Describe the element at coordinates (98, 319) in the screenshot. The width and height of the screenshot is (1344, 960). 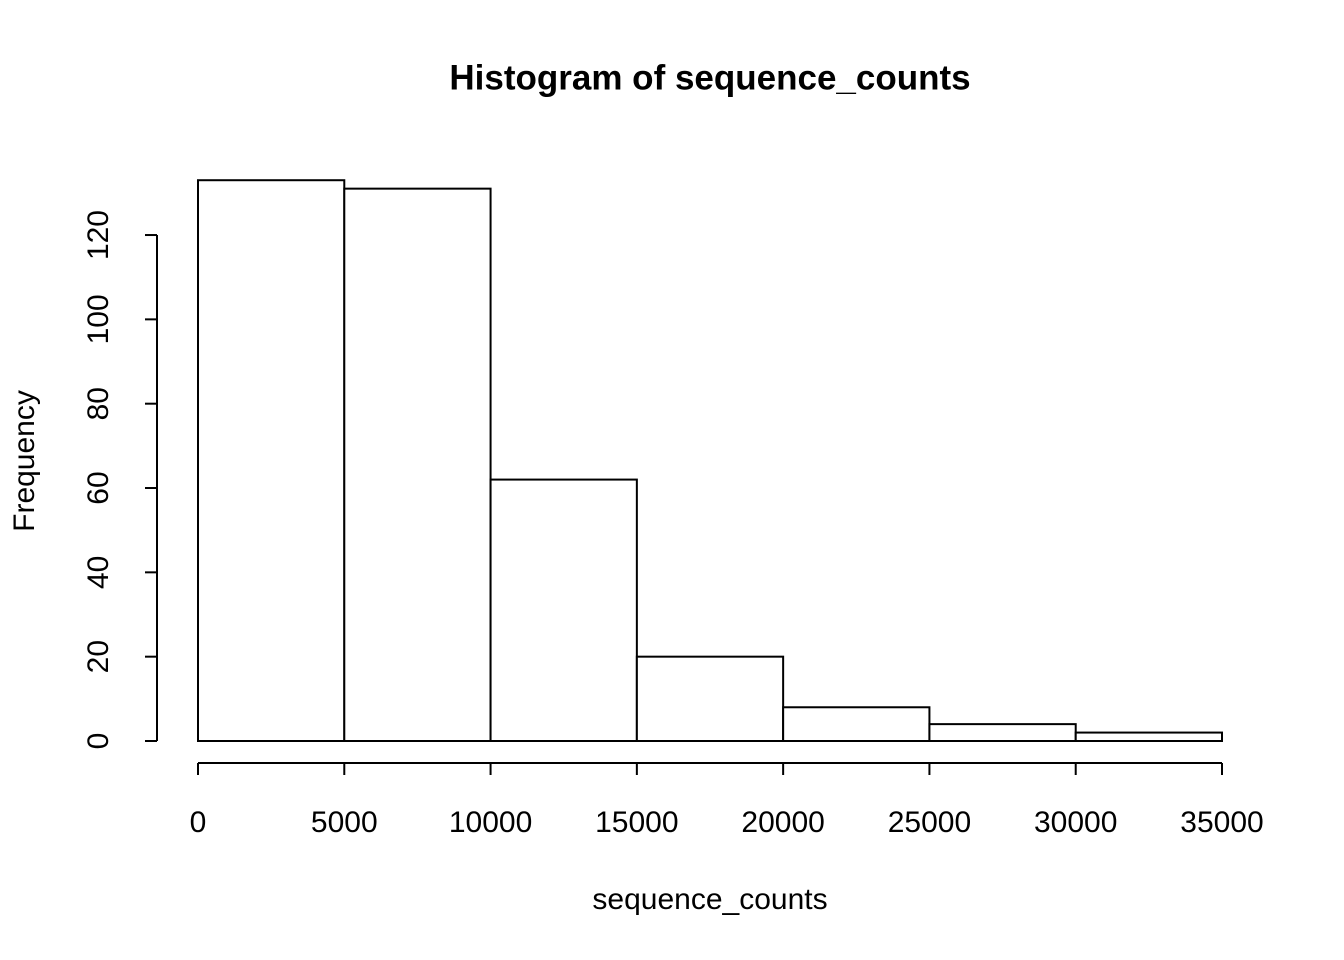
I see `y-tick-label: 100` at that location.